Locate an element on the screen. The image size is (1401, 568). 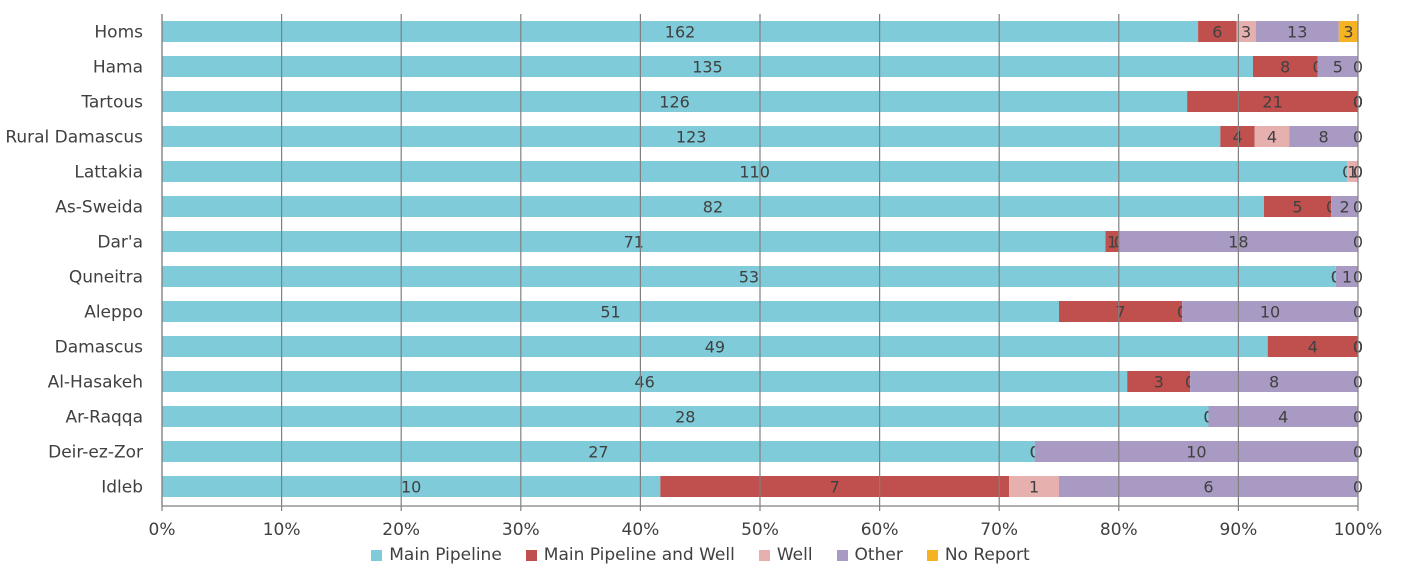
category-label: Quneitra is located at coordinates (106, 278).